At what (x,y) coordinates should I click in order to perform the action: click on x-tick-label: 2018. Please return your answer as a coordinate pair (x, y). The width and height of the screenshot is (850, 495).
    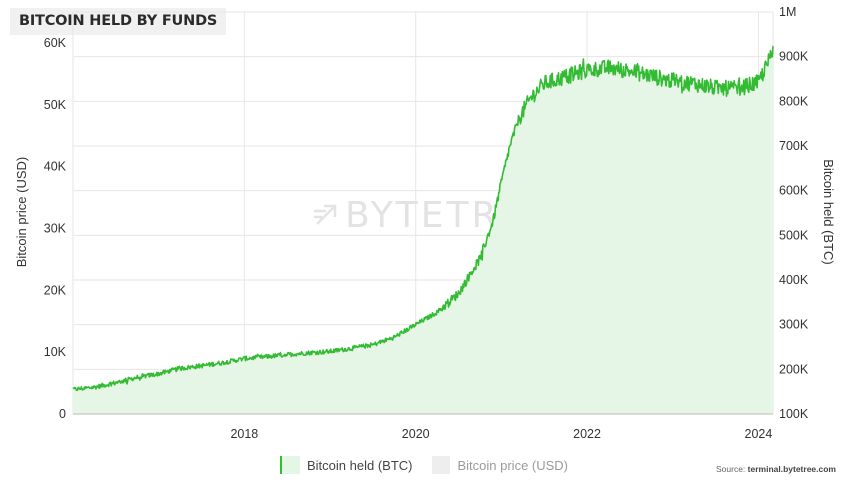
    Looking at the image, I should click on (244, 434).